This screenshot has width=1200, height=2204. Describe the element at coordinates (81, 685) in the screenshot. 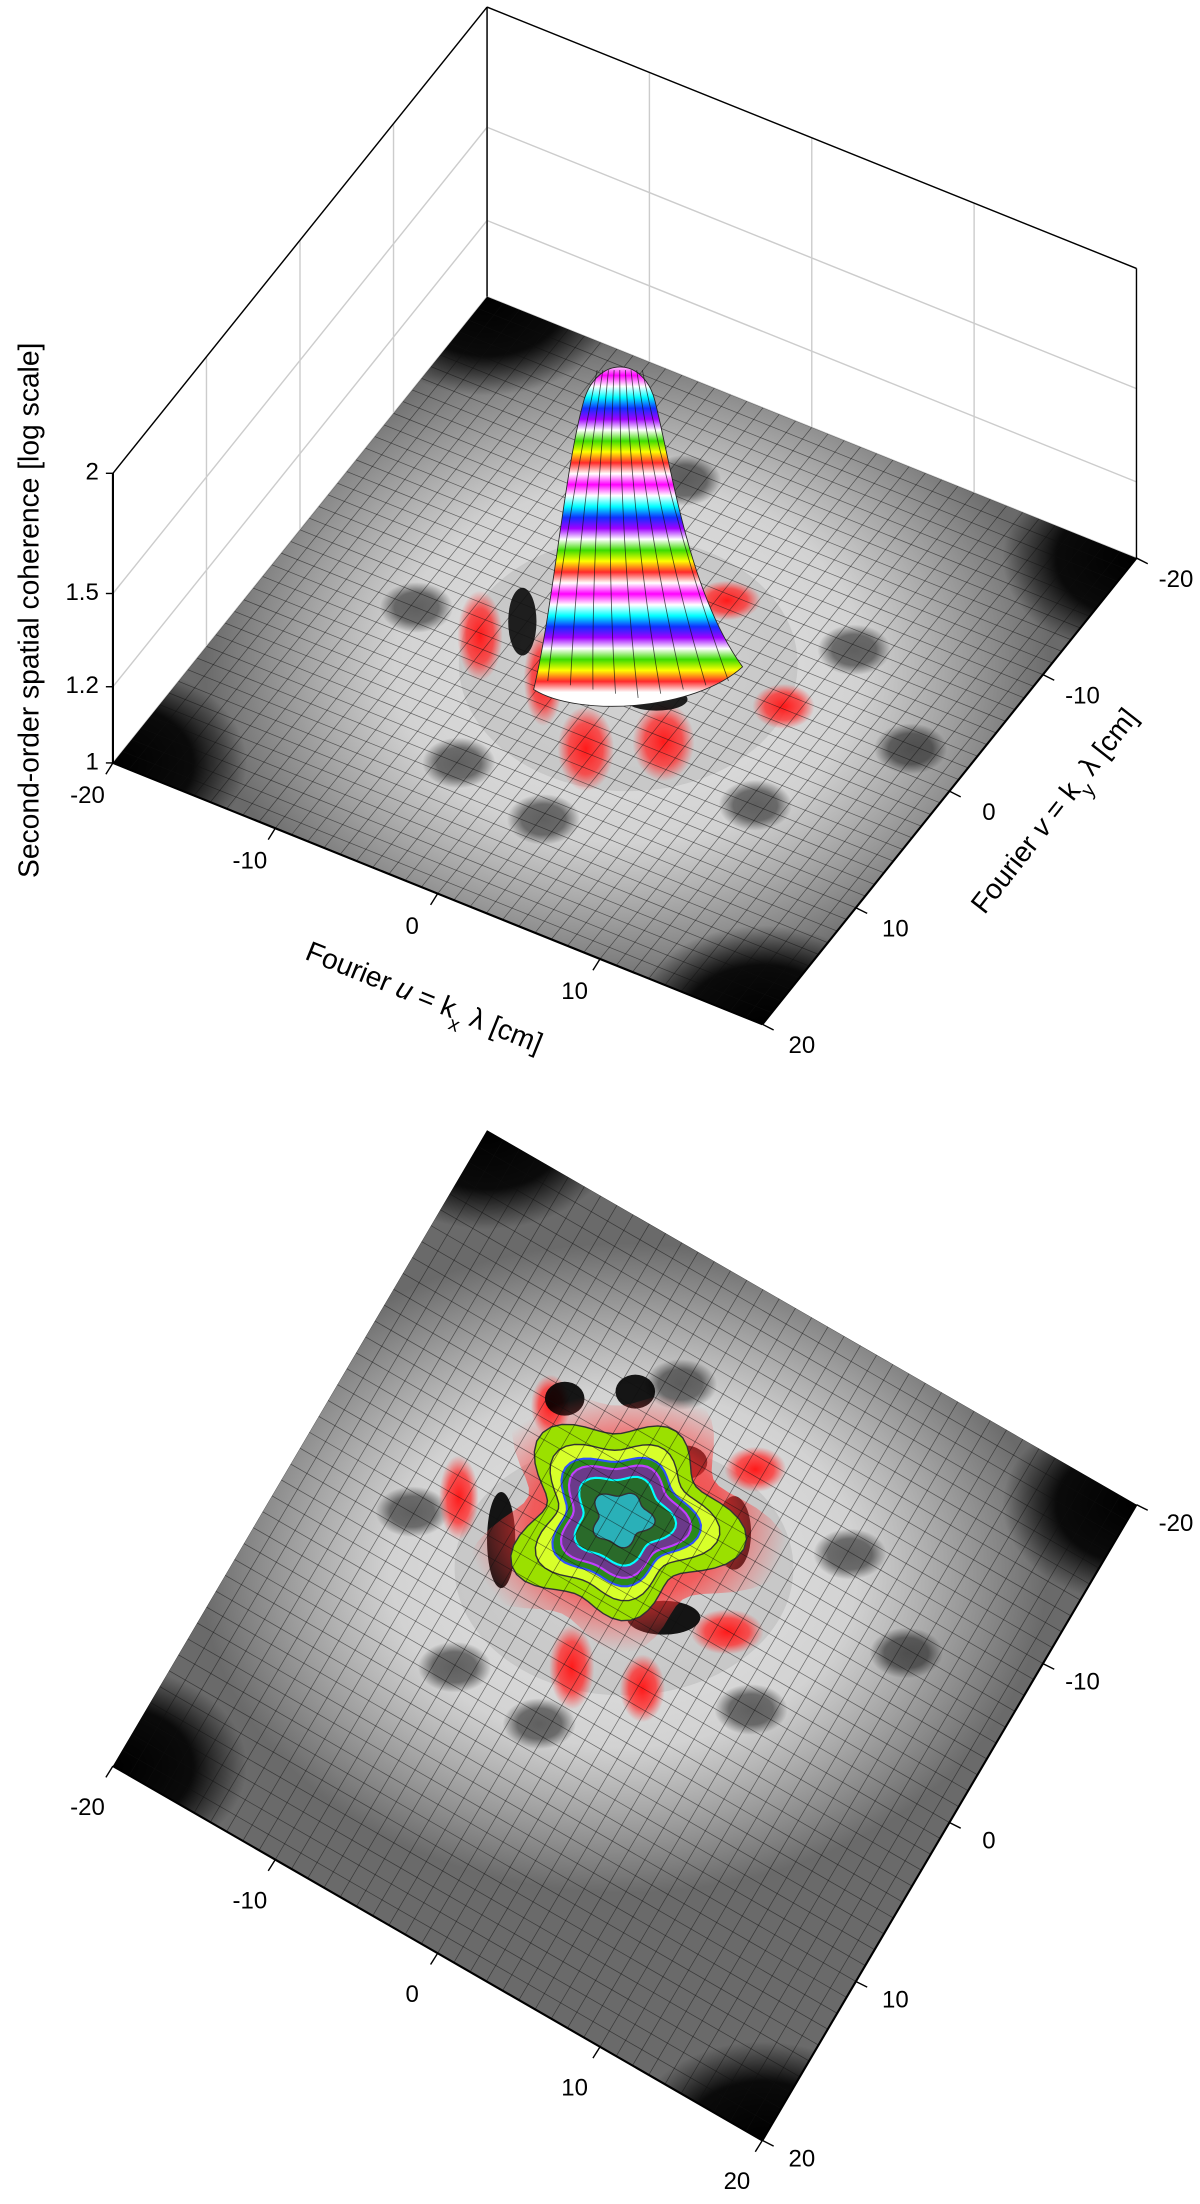

I see `z-tick-label: 1.2` at that location.